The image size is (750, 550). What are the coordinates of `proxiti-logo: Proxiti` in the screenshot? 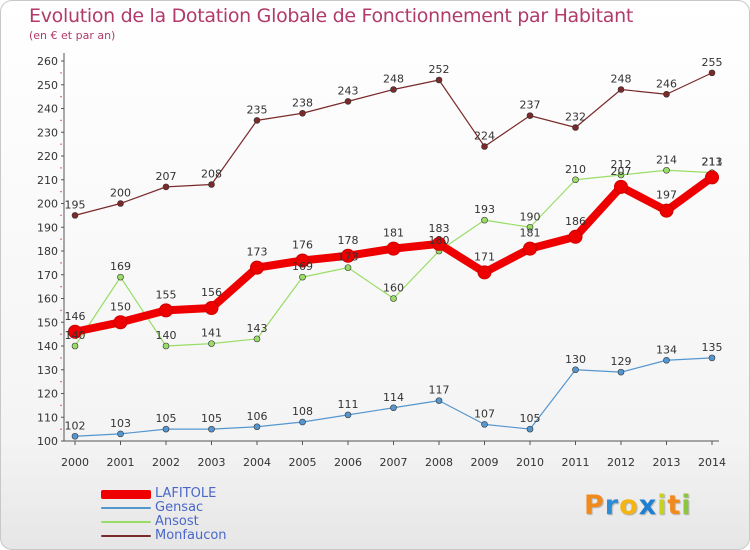 It's located at (638, 505).